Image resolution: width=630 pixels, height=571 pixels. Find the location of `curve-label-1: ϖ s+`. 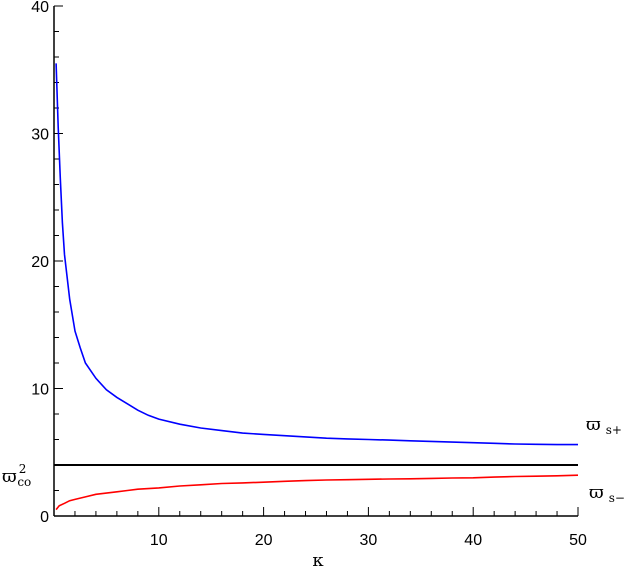

curve-label-1: ϖ s+ is located at coordinates (604, 425).